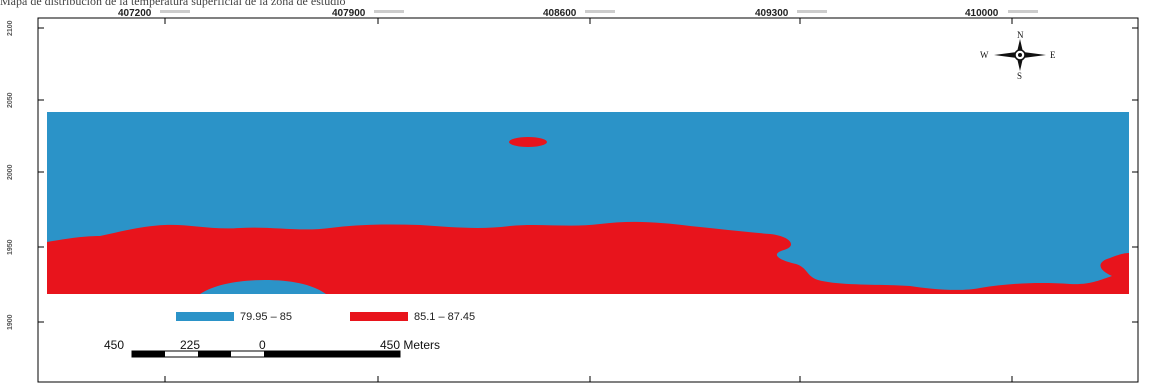 This screenshot has height=387, width=1149. I want to click on legend-swatch-hot, so click(379, 316).